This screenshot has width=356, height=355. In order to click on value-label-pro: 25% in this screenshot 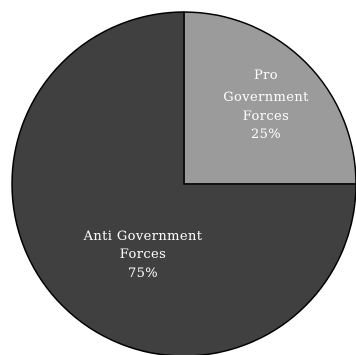, I will do `click(266, 134)`.